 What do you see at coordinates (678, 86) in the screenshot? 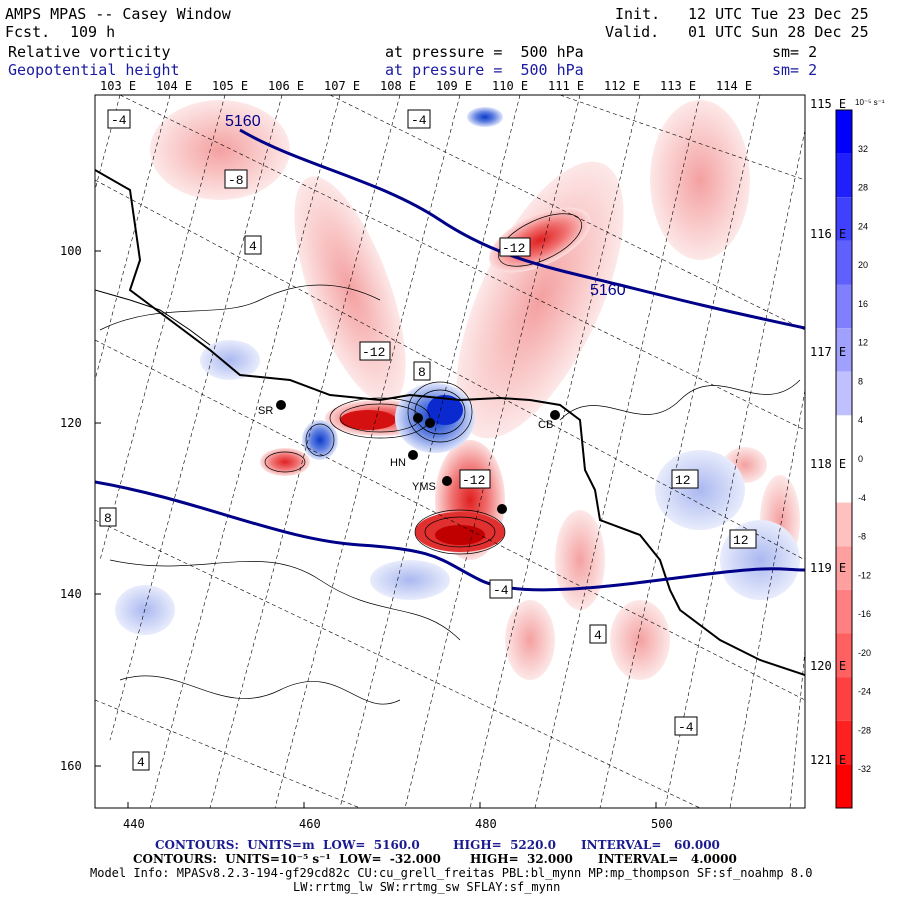
I see `top-lon-label: 113 E` at bounding box center [678, 86].